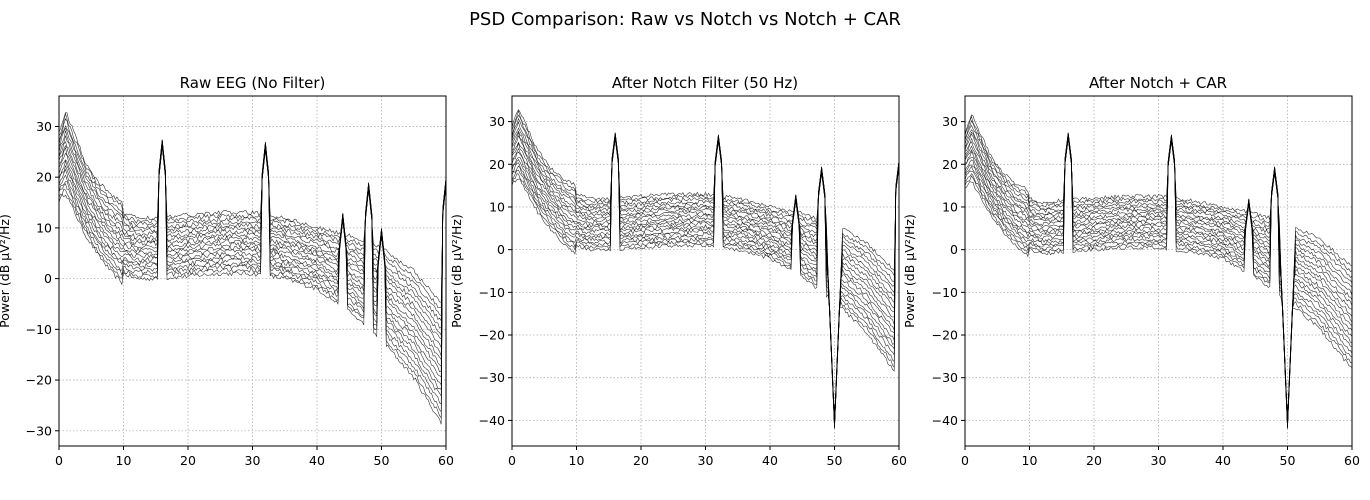 This screenshot has height=500, width=1370. What do you see at coordinates (1158, 83) in the screenshot?
I see `panel-title-notch-car: After Notch + CAR` at bounding box center [1158, 83].